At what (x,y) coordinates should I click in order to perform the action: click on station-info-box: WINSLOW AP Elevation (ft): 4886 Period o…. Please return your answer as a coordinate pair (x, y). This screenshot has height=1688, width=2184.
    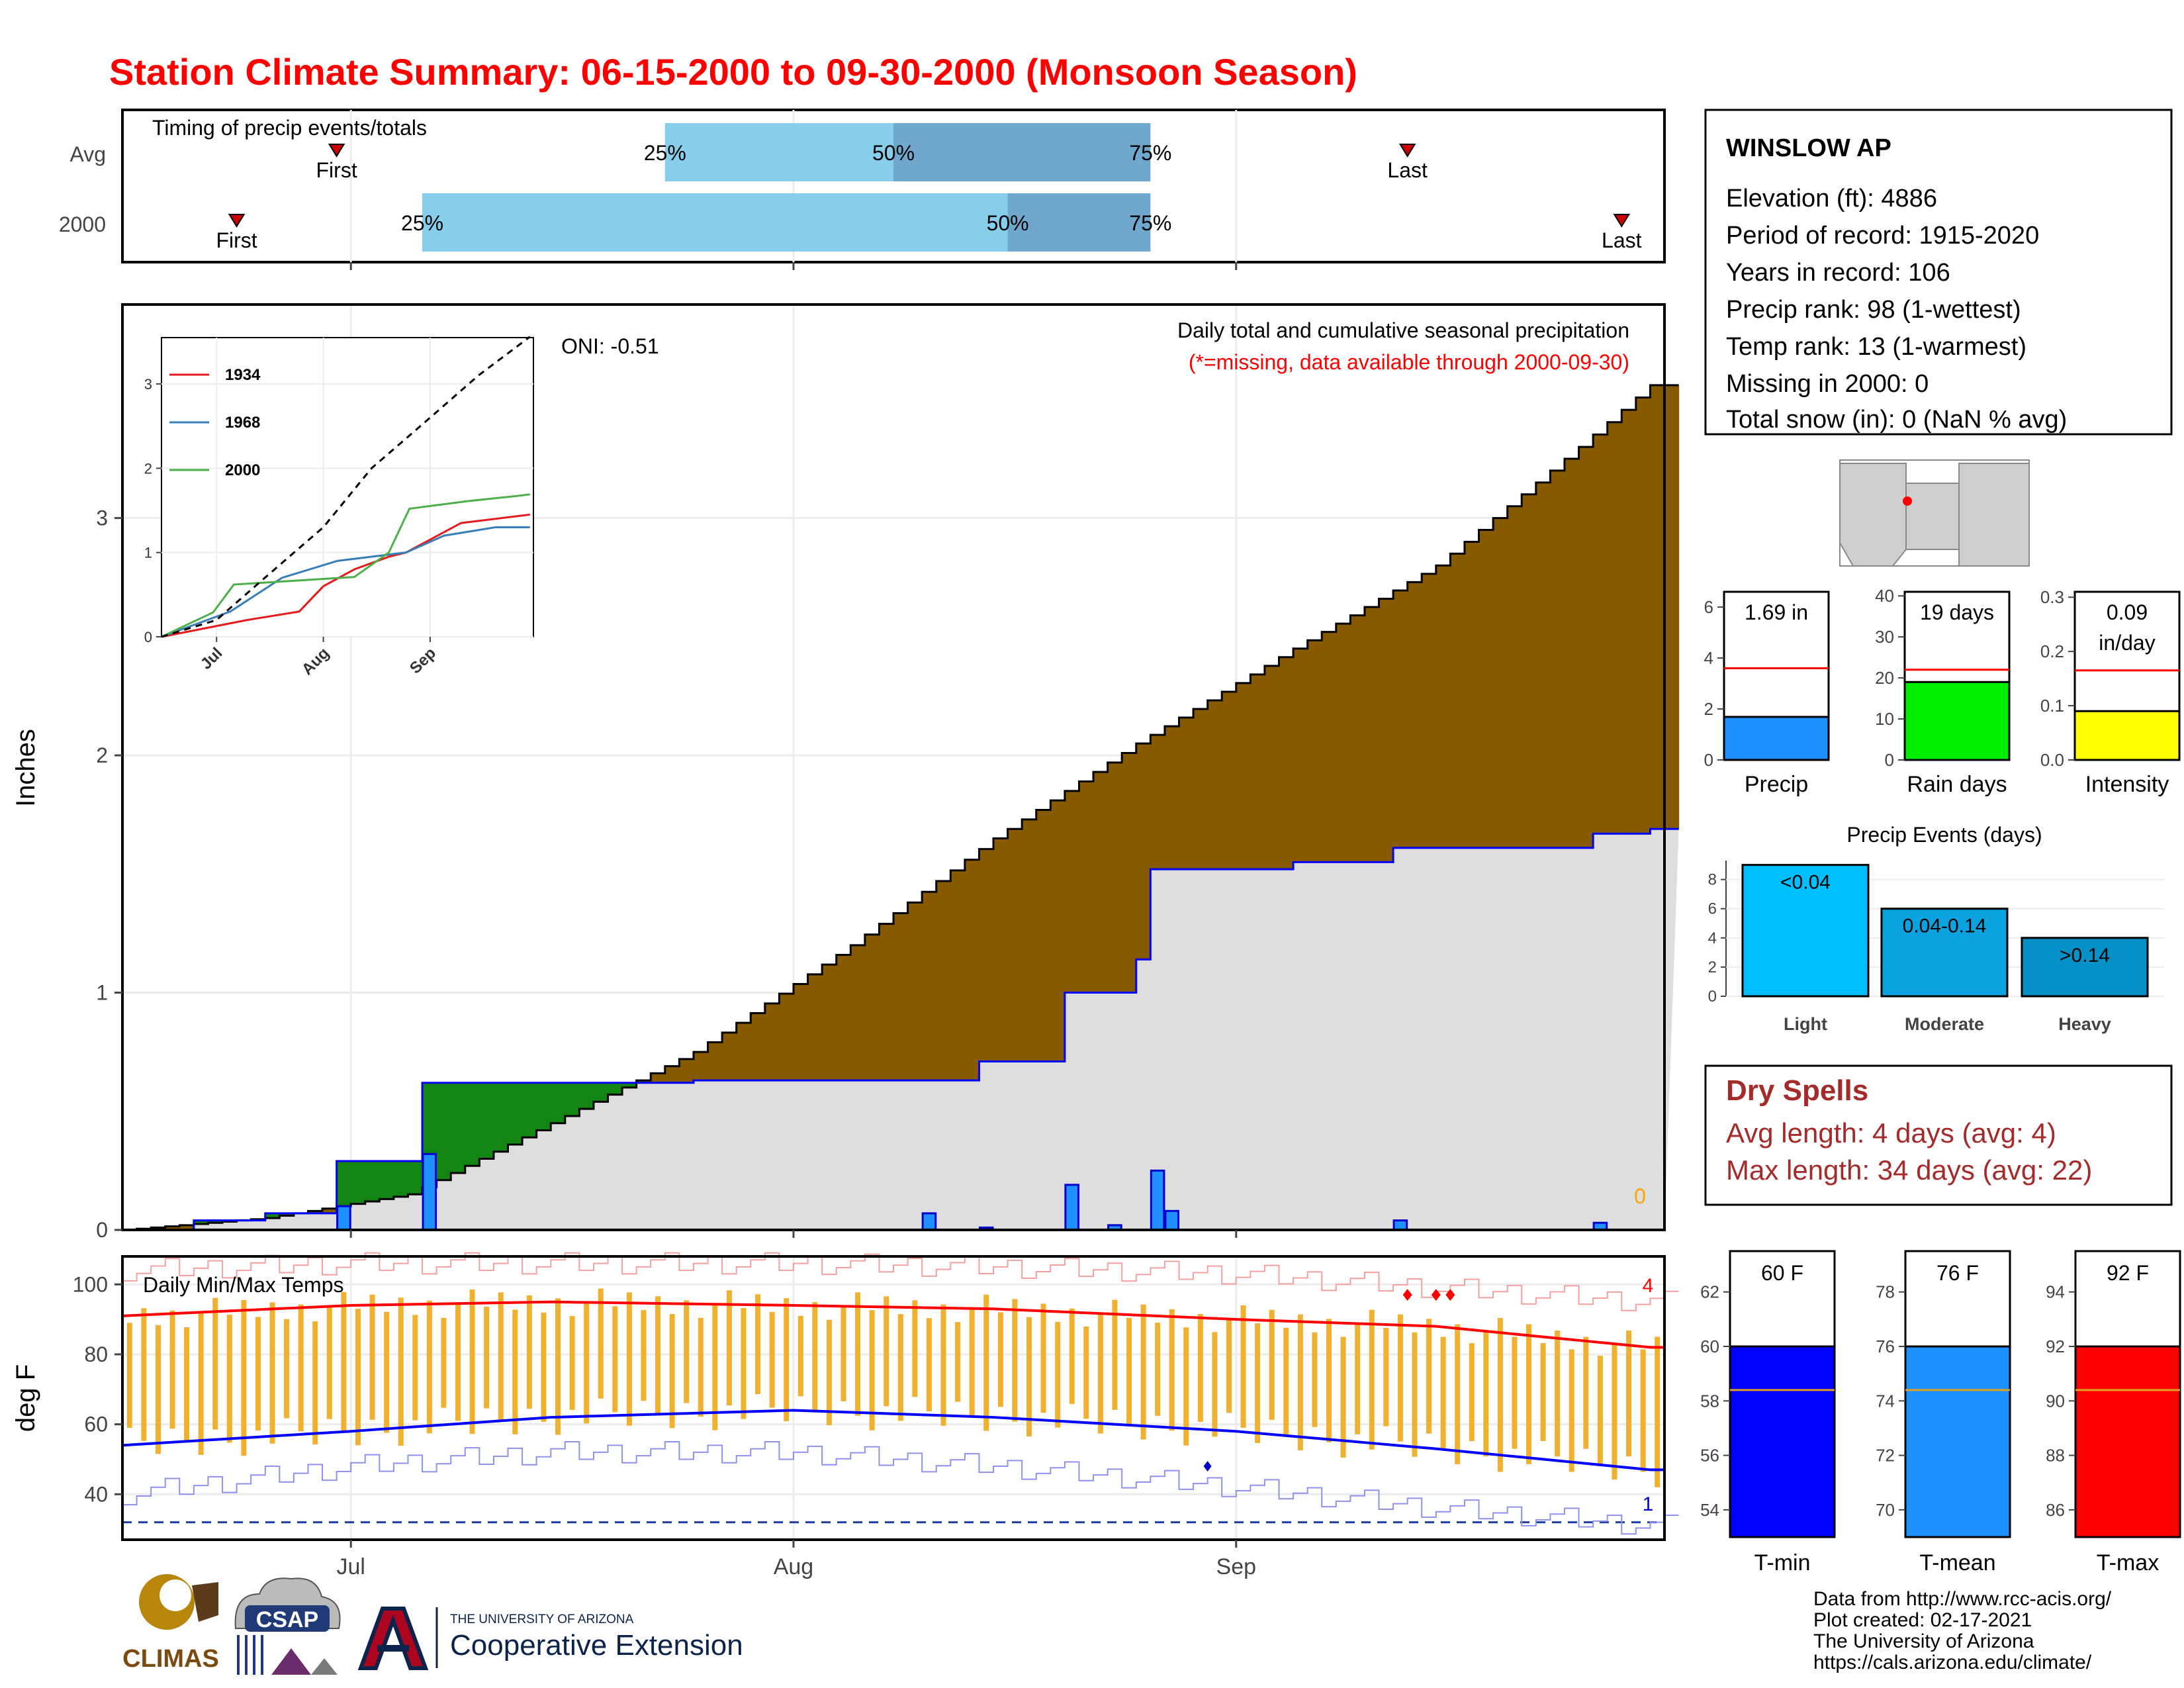
    Looking at the image, I should click on (1939, 272).